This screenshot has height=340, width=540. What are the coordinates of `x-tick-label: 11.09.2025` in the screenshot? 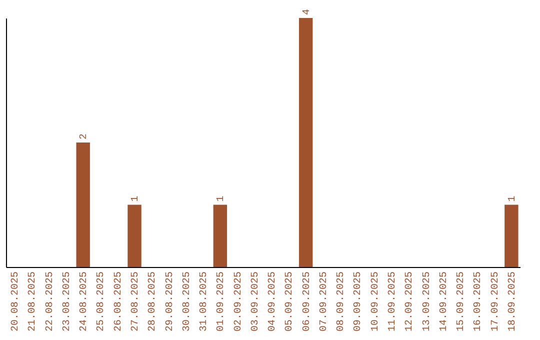 It's located at (393, 302).